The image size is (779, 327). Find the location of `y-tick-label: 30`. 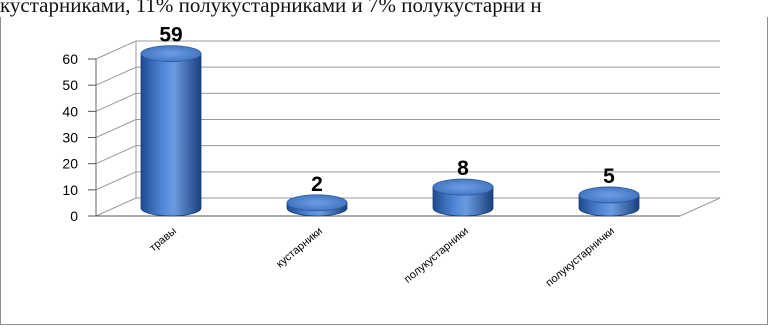

y-tick-label: 30 is located at coordinates (70, 138).